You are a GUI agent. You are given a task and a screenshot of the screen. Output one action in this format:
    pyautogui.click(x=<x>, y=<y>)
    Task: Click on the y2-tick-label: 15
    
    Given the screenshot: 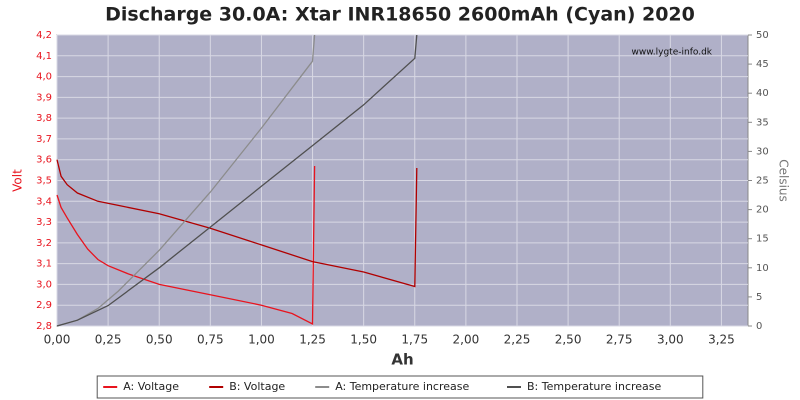 What is the action you would take?
    pyautogui.click(x=762, y=239)
    